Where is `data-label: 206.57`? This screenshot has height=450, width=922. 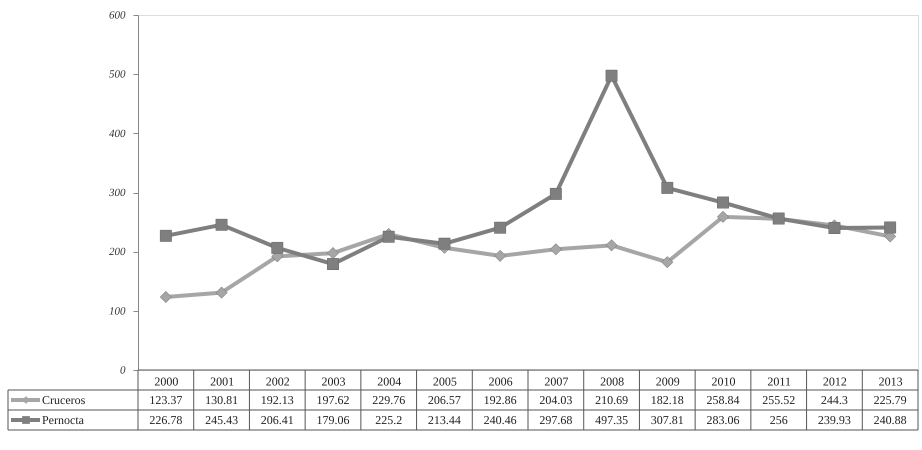
data-label: 206.57 is located at coordinates (444, 400).